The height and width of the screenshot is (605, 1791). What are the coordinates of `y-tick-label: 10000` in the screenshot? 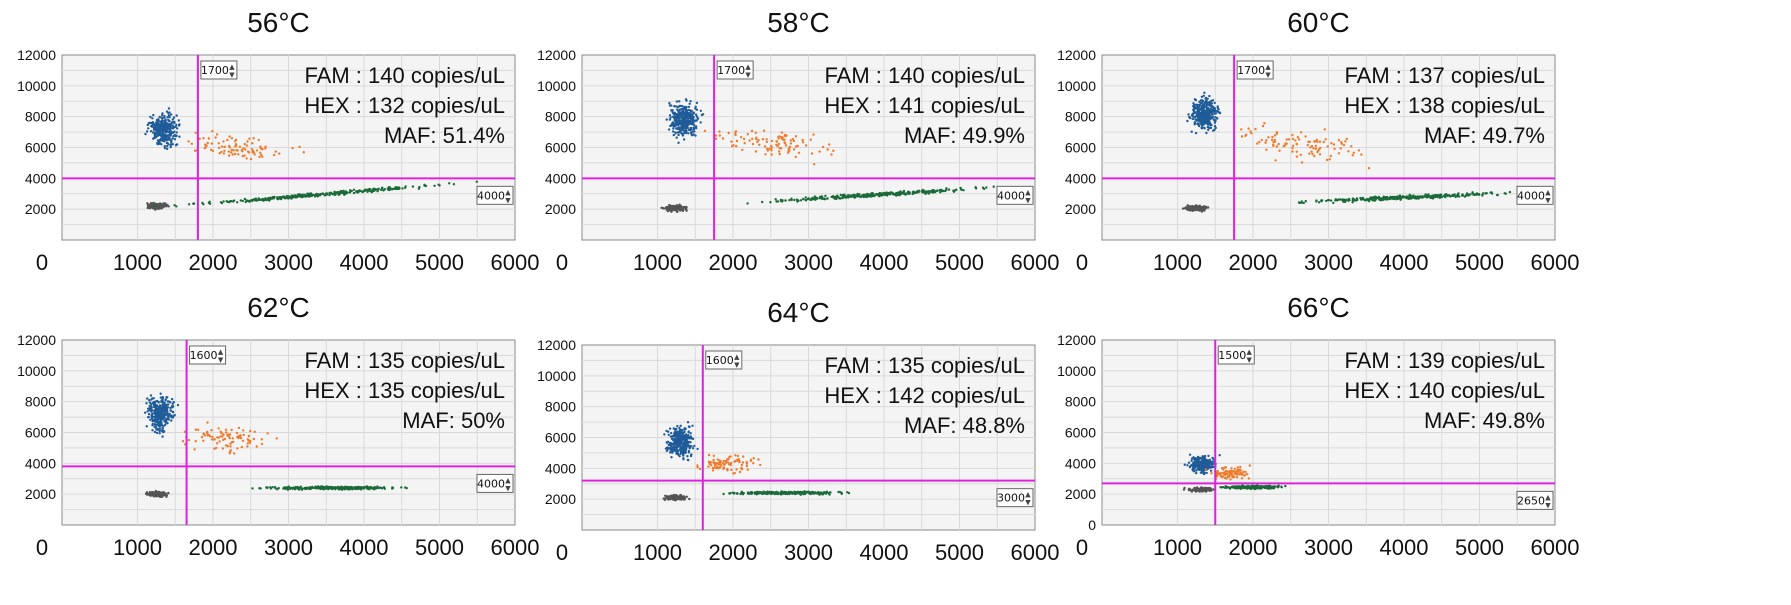 It's located at (36, 371).